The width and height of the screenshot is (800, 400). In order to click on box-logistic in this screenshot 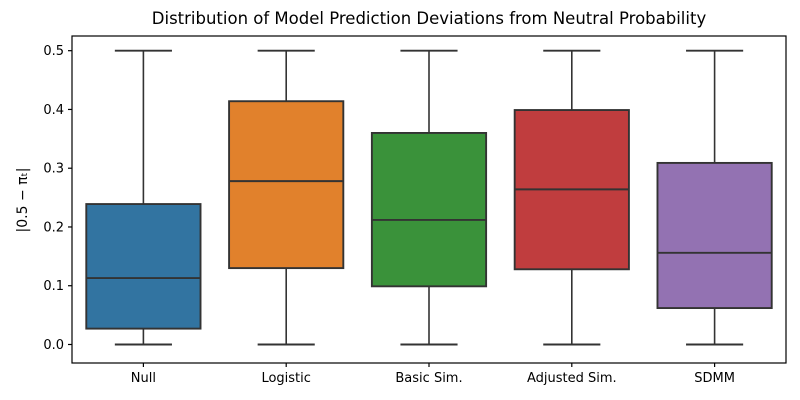, I will do `click(286, 185)`.